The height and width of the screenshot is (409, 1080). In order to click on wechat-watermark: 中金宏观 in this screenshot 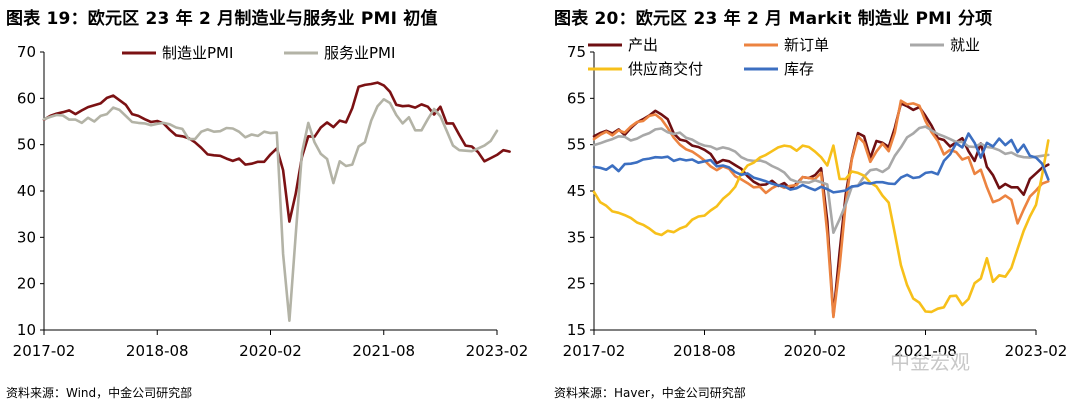, I will do `click(930, 362)`.